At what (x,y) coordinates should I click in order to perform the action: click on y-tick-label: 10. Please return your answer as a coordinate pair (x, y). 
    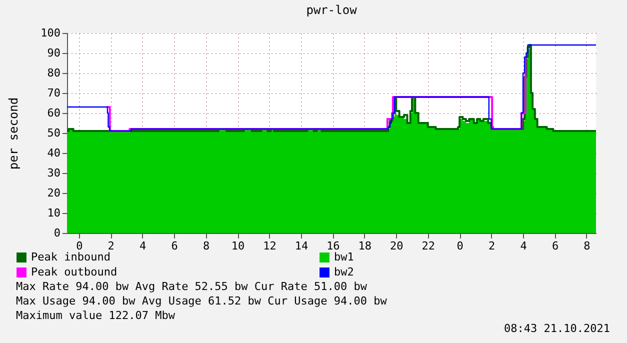
    Looking at the image, I should click on (53, 213).